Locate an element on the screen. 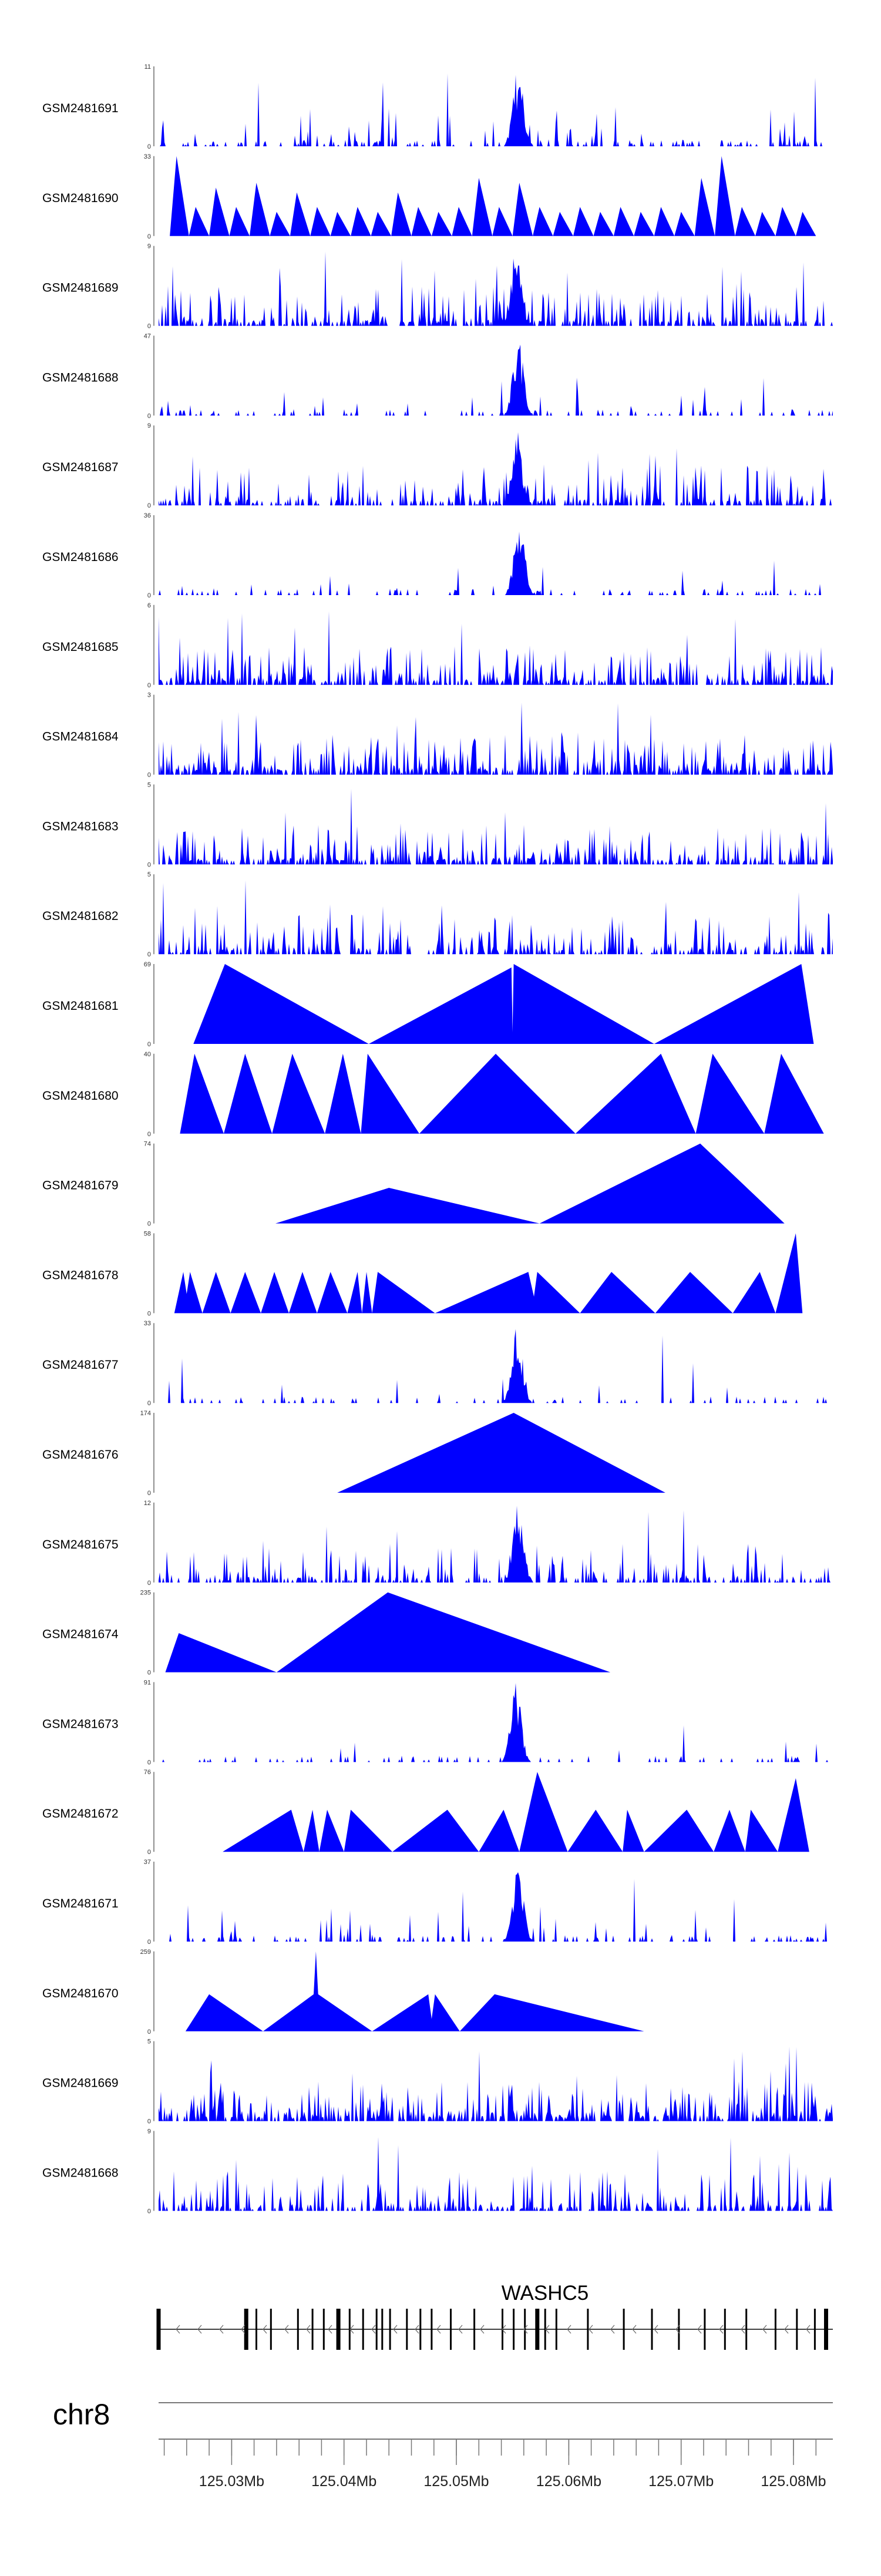  track-GSM2481685: GSM2481685 6 0 is located at coordinates (438, 645).